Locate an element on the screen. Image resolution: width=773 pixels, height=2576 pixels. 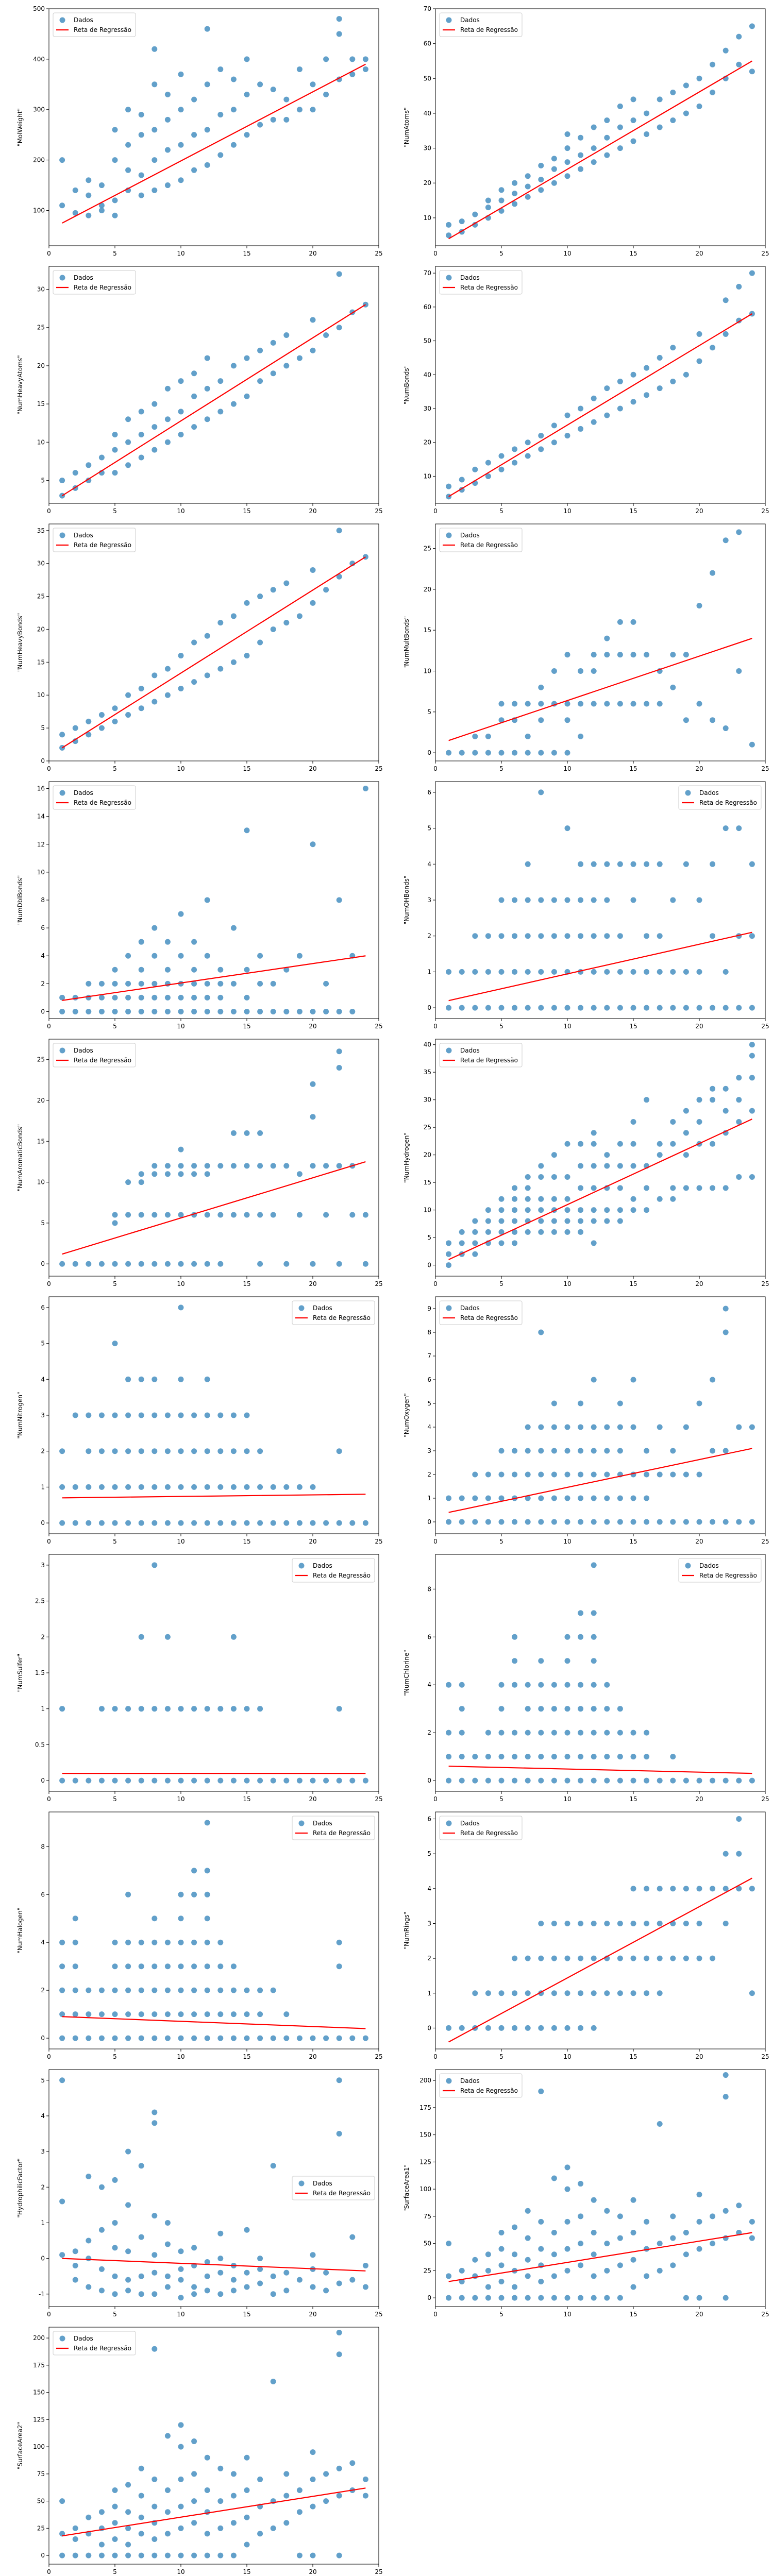
y-tick-label: 20 is located at coordinates (41, 1100).